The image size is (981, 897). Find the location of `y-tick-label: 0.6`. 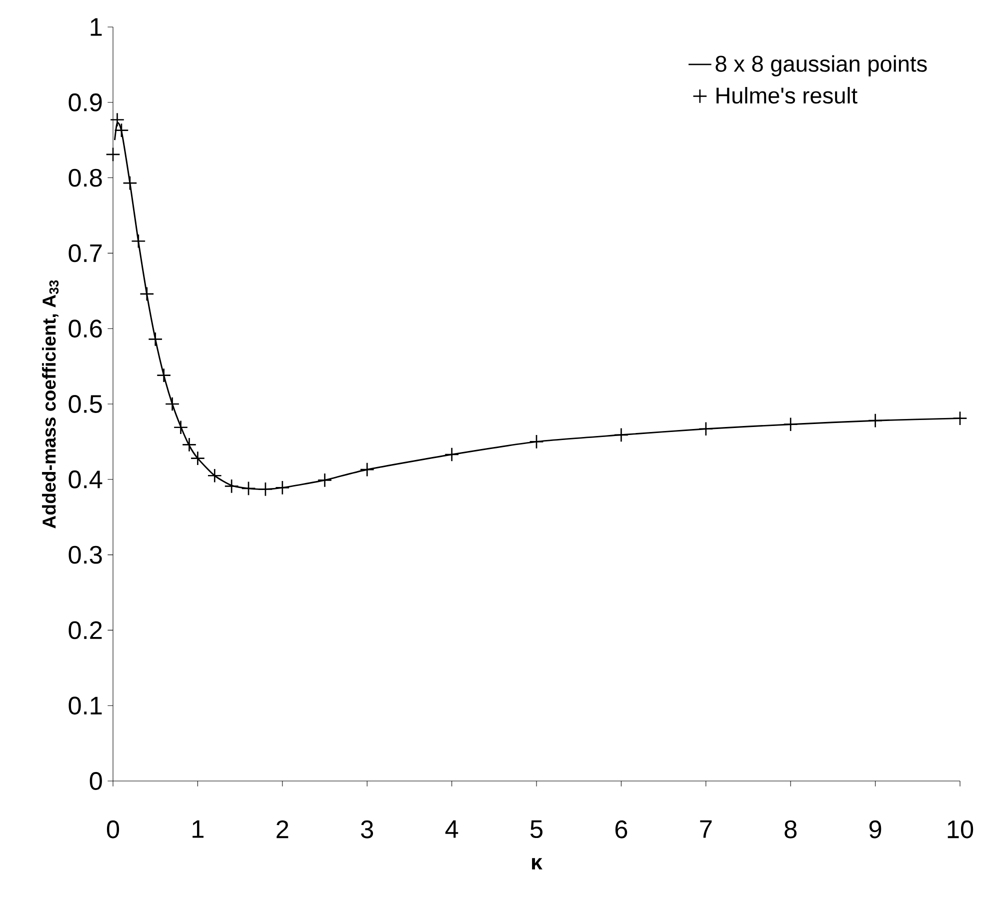

y-tick-label: 0.6 is located at coordinates (85, 329).